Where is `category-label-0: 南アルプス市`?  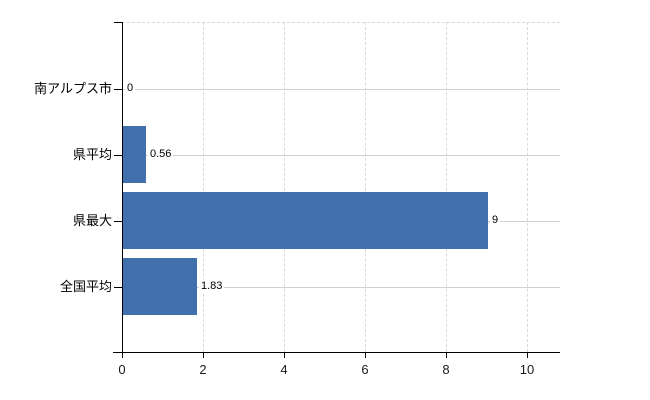 category-label-0: 南アルプス市 is located at coordinates (73, 88).